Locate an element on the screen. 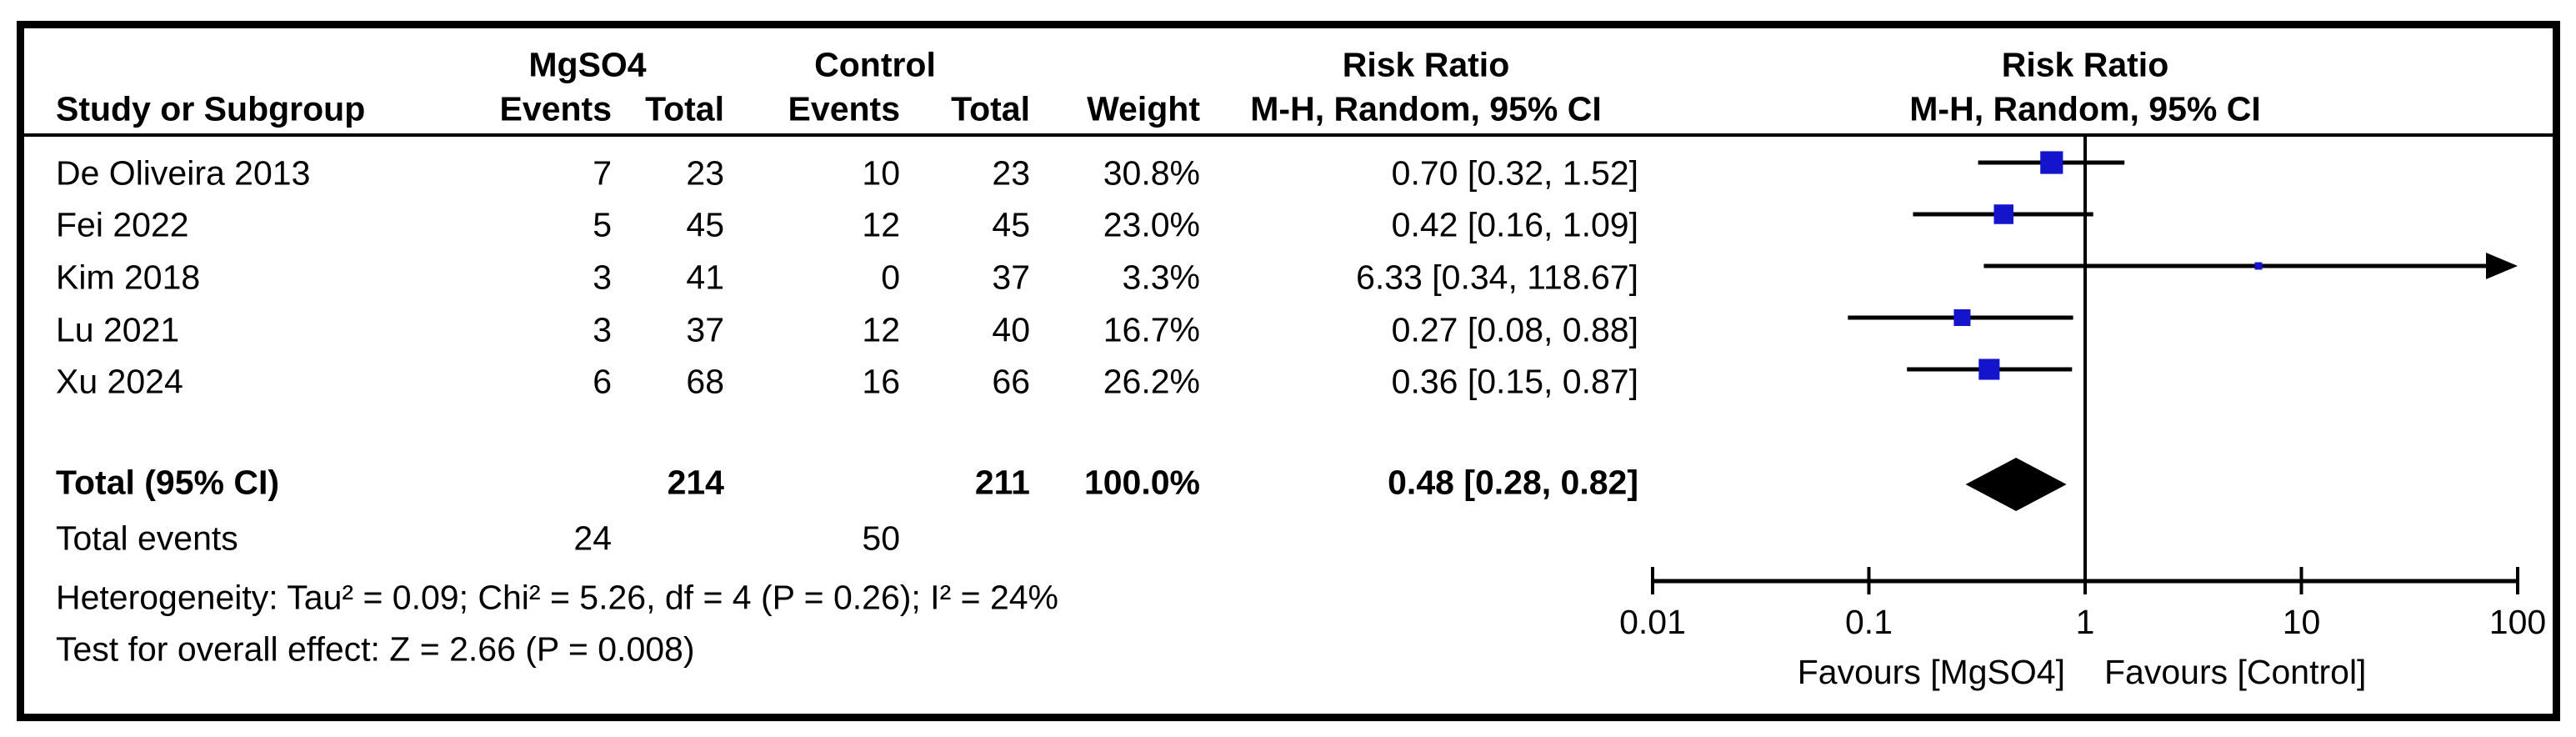 Image resolution: width=2576 pixels, height=737 pixels. total-rr-ci: 0.48 [0.28, 0.82] is located at coordinates (1513, 483).